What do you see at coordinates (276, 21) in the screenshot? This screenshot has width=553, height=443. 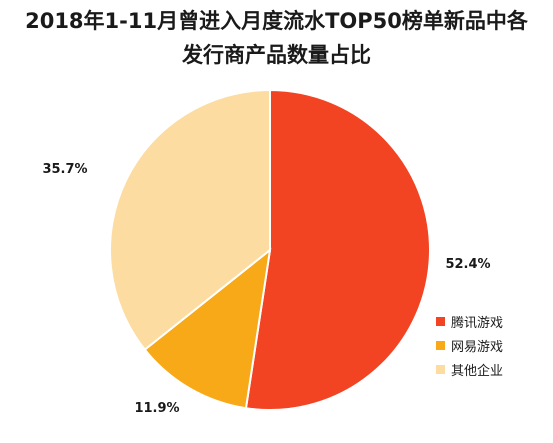 I see `chart-title-line-1: 2018年1-11月曾进入月度流水TOP50榜单新品中各` at bounding box center [276, 21].